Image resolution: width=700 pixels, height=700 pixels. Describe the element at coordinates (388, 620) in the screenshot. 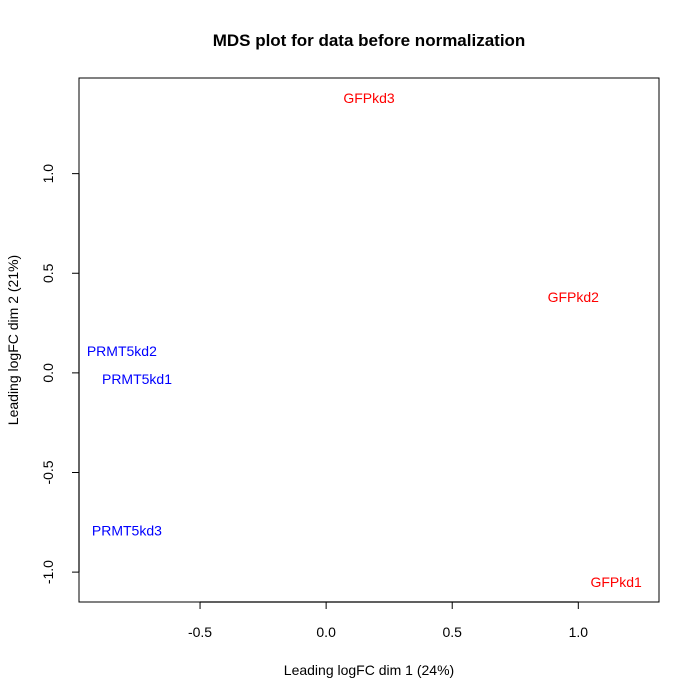

I see `x-axis: -0.5 0.0 0.5 1.0` at that location.